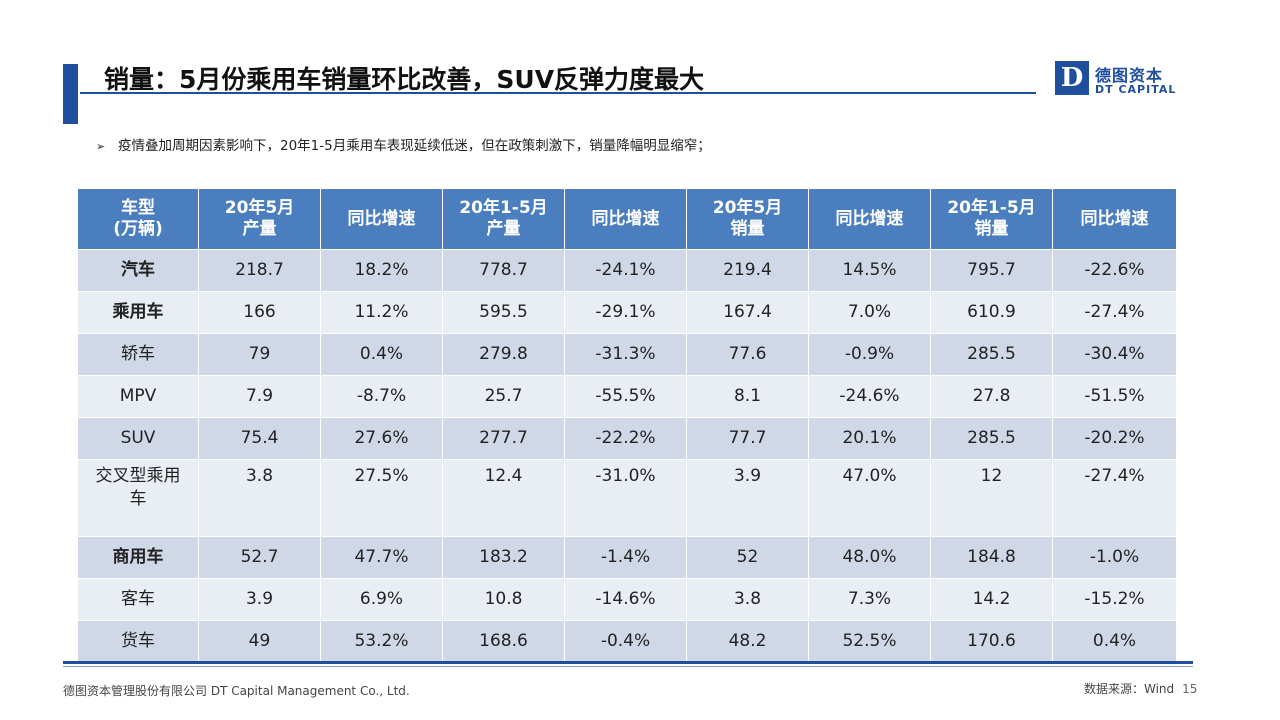  Describe the element at coordinates (138, 641) in the screenshot. I see `vehicle-type-cell: 货车` at that location.